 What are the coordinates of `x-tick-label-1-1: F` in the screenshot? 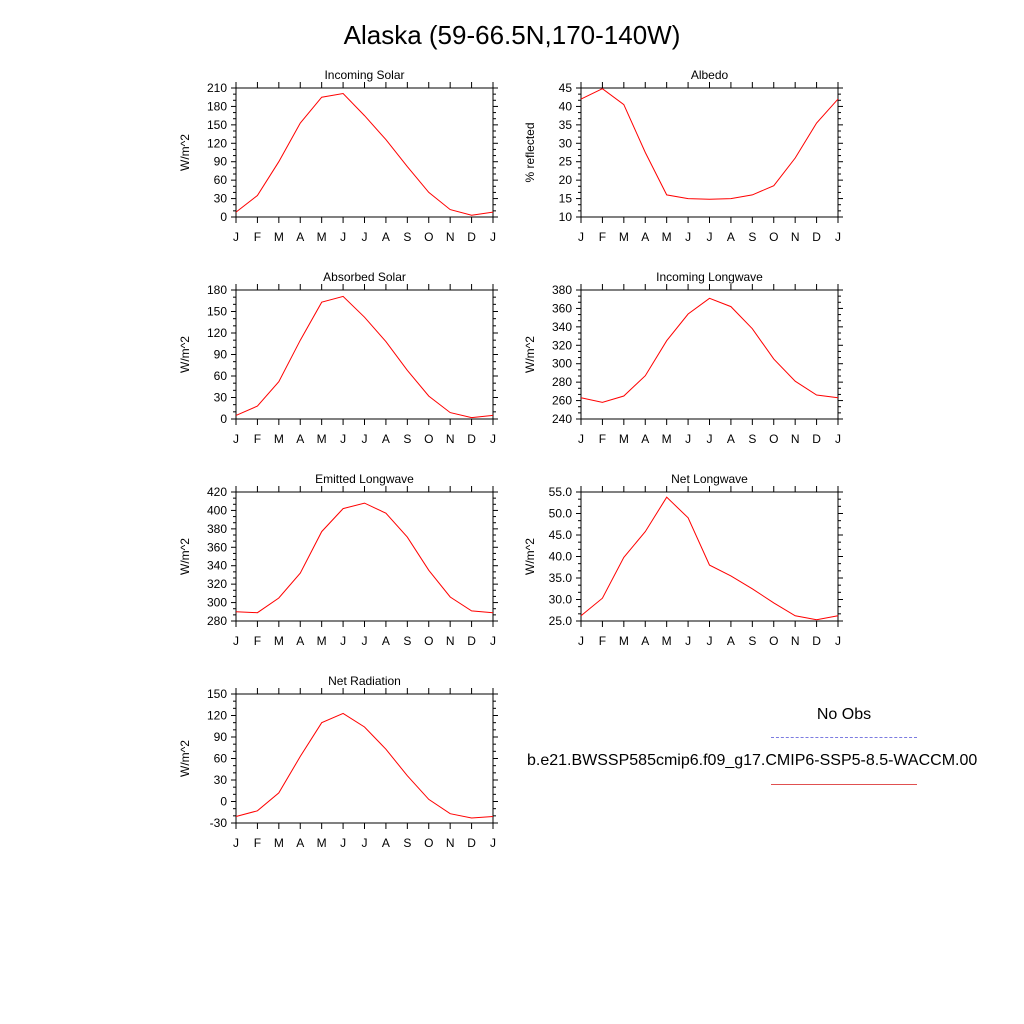 It's located at (602, 237).